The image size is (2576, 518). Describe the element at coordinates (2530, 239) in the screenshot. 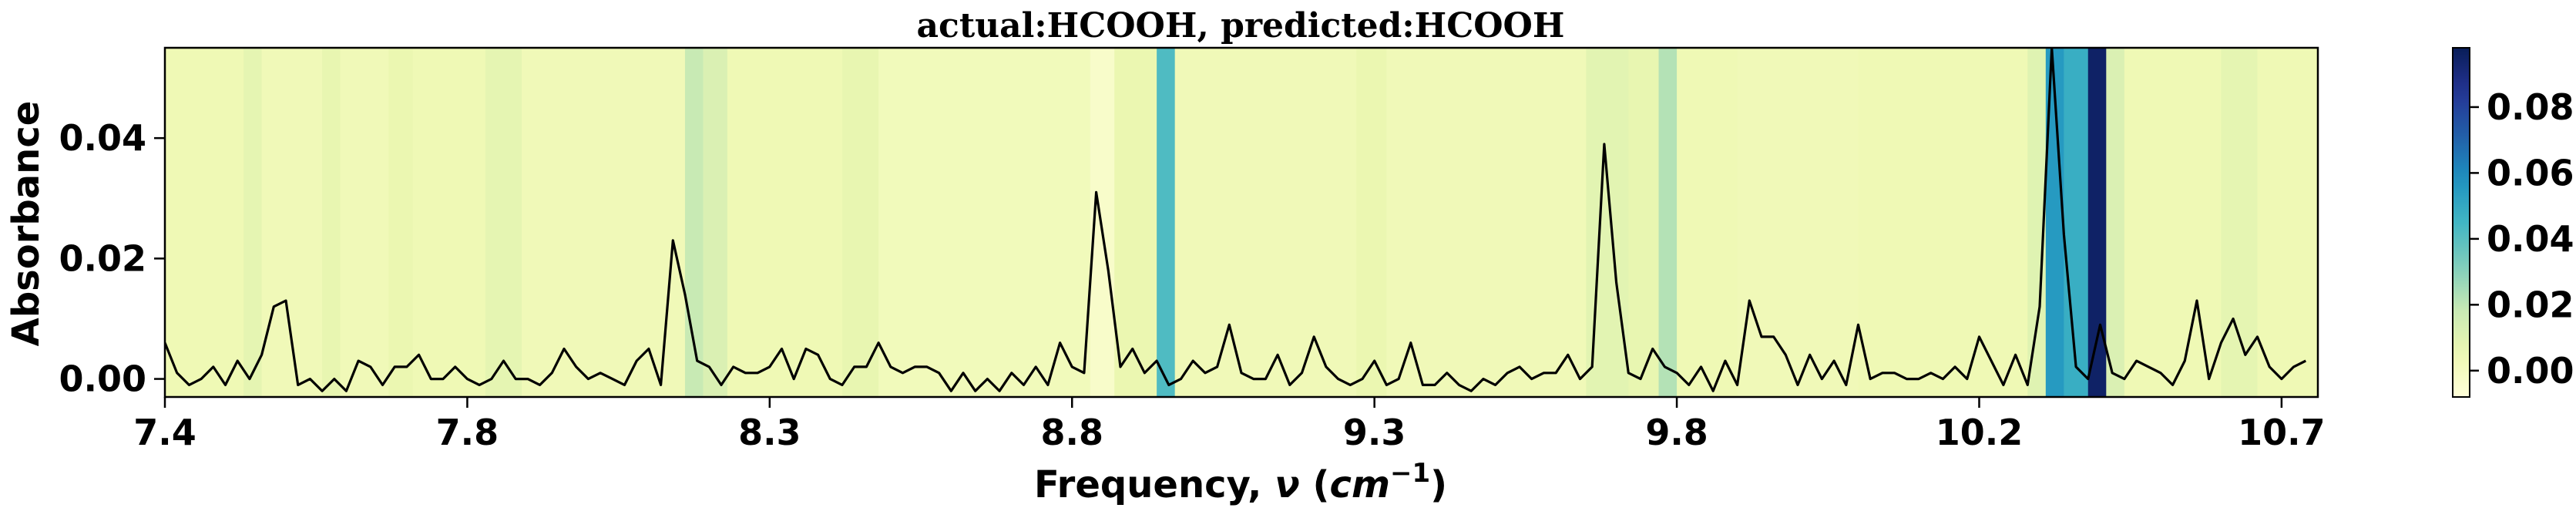

I see `colorbar-tick-label: 0.04` at that location.